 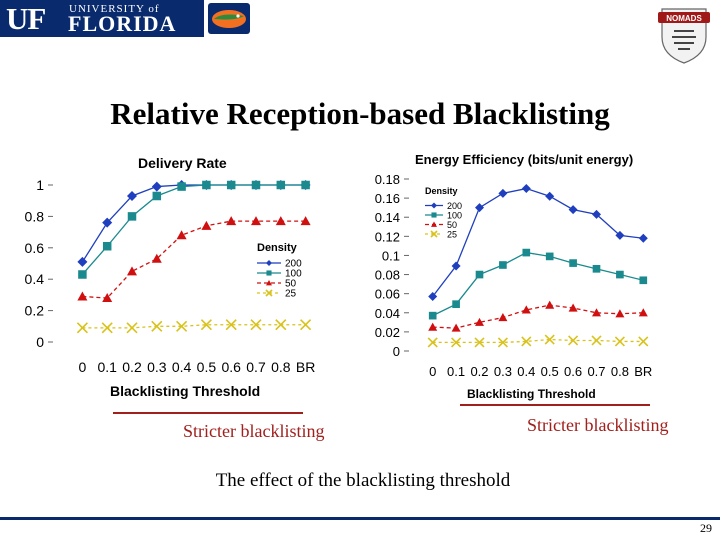 What do you see at coordinates (524, 159) in the screenshot?
I see `chart-title: Energy Efficiency (bits/unit energy)` at bounding box center [524, 159].